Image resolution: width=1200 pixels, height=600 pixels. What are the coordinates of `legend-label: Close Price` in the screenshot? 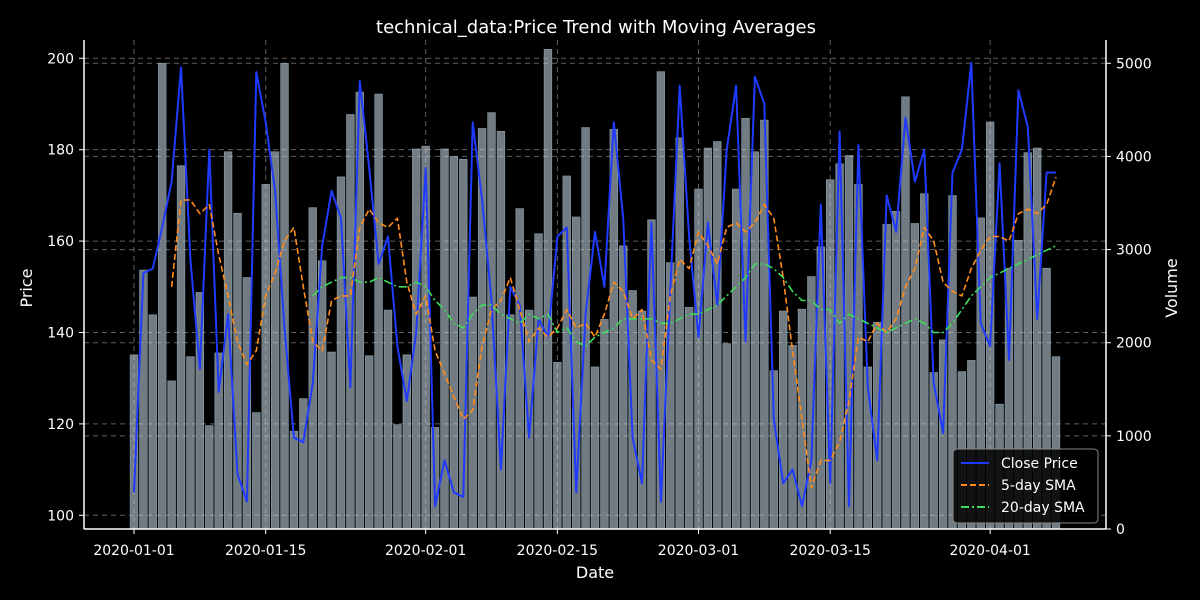 It's located at (1039, 464).